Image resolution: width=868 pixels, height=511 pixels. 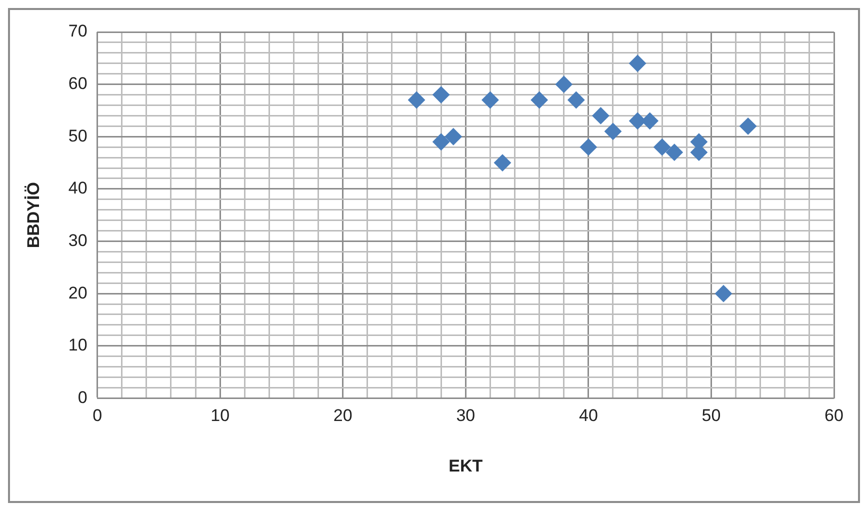 I want to click on y-tick-label: 0, so click(x=83, y=397).